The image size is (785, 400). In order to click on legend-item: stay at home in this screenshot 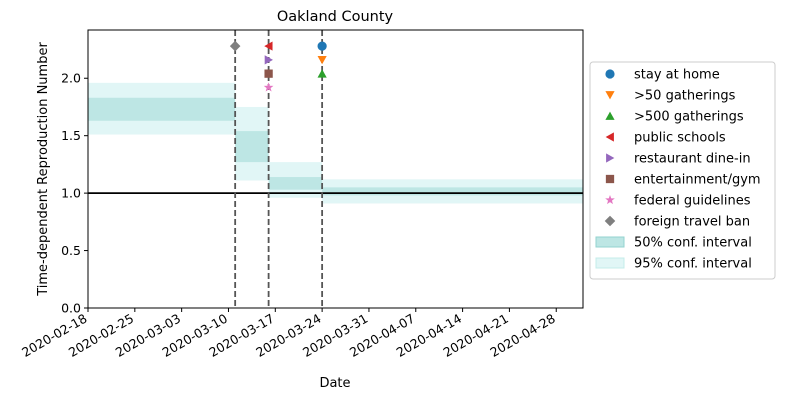, I will do `click(662, 75)`.